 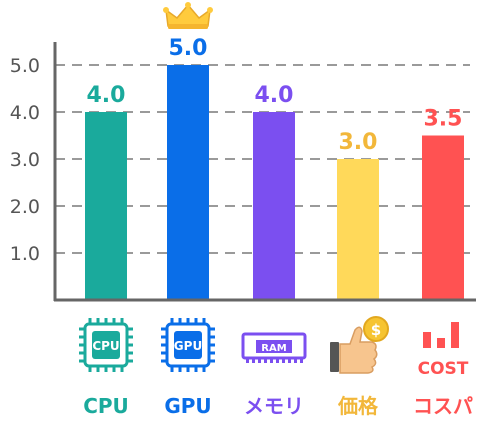 What do you see at coordinates (25, 113) in the screenshot?
I see `y-tick-label: 4.0` at bounding box center [25, 113].